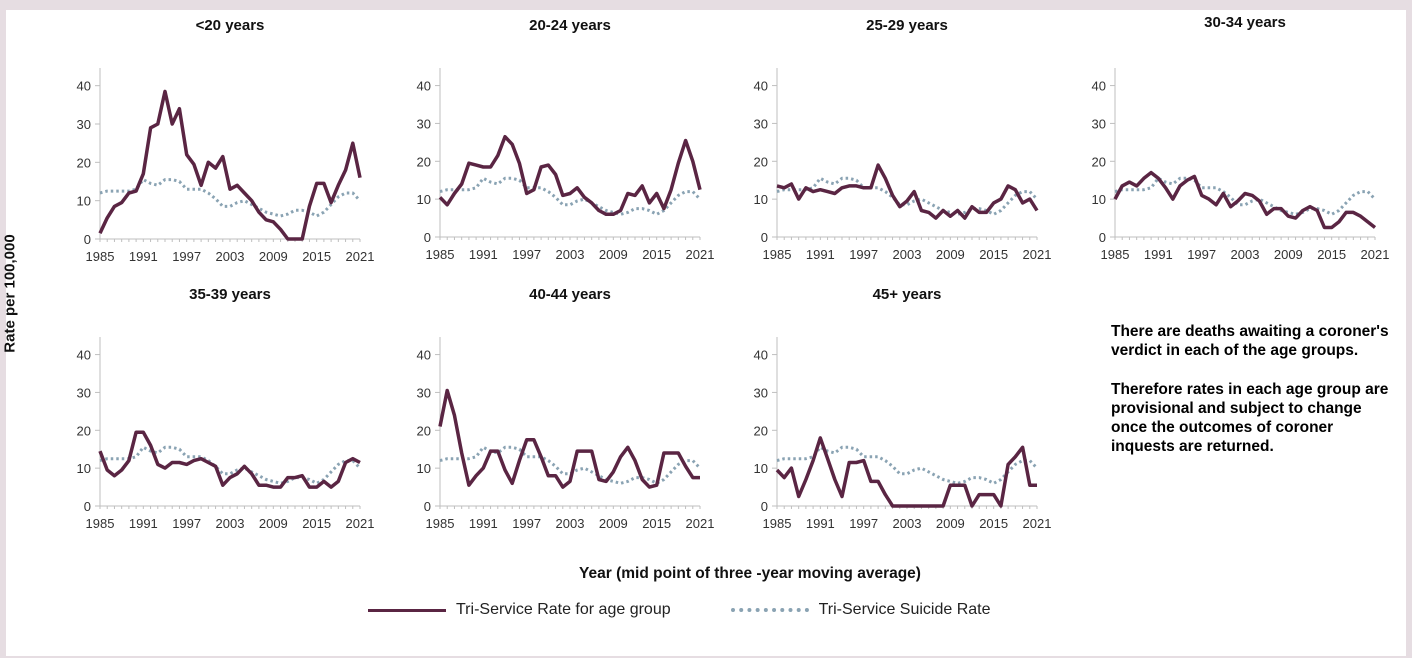 The image size is (1412, 658). I want to click on y-axis-label: Rate per 100,000, so click(10, 293).